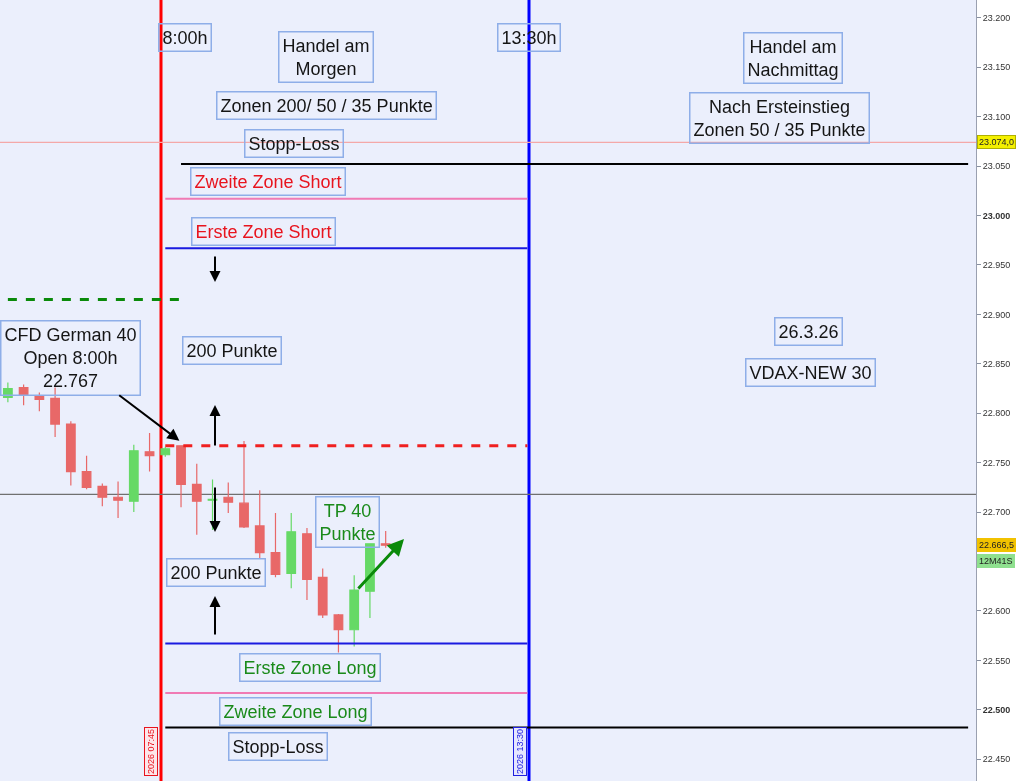 This screenshot has height=781, width=1021. What do you see at coordinates (996, 363) in the screenshot?
I see `y-tick-label: 22.850` at bounding box center [996, 363].